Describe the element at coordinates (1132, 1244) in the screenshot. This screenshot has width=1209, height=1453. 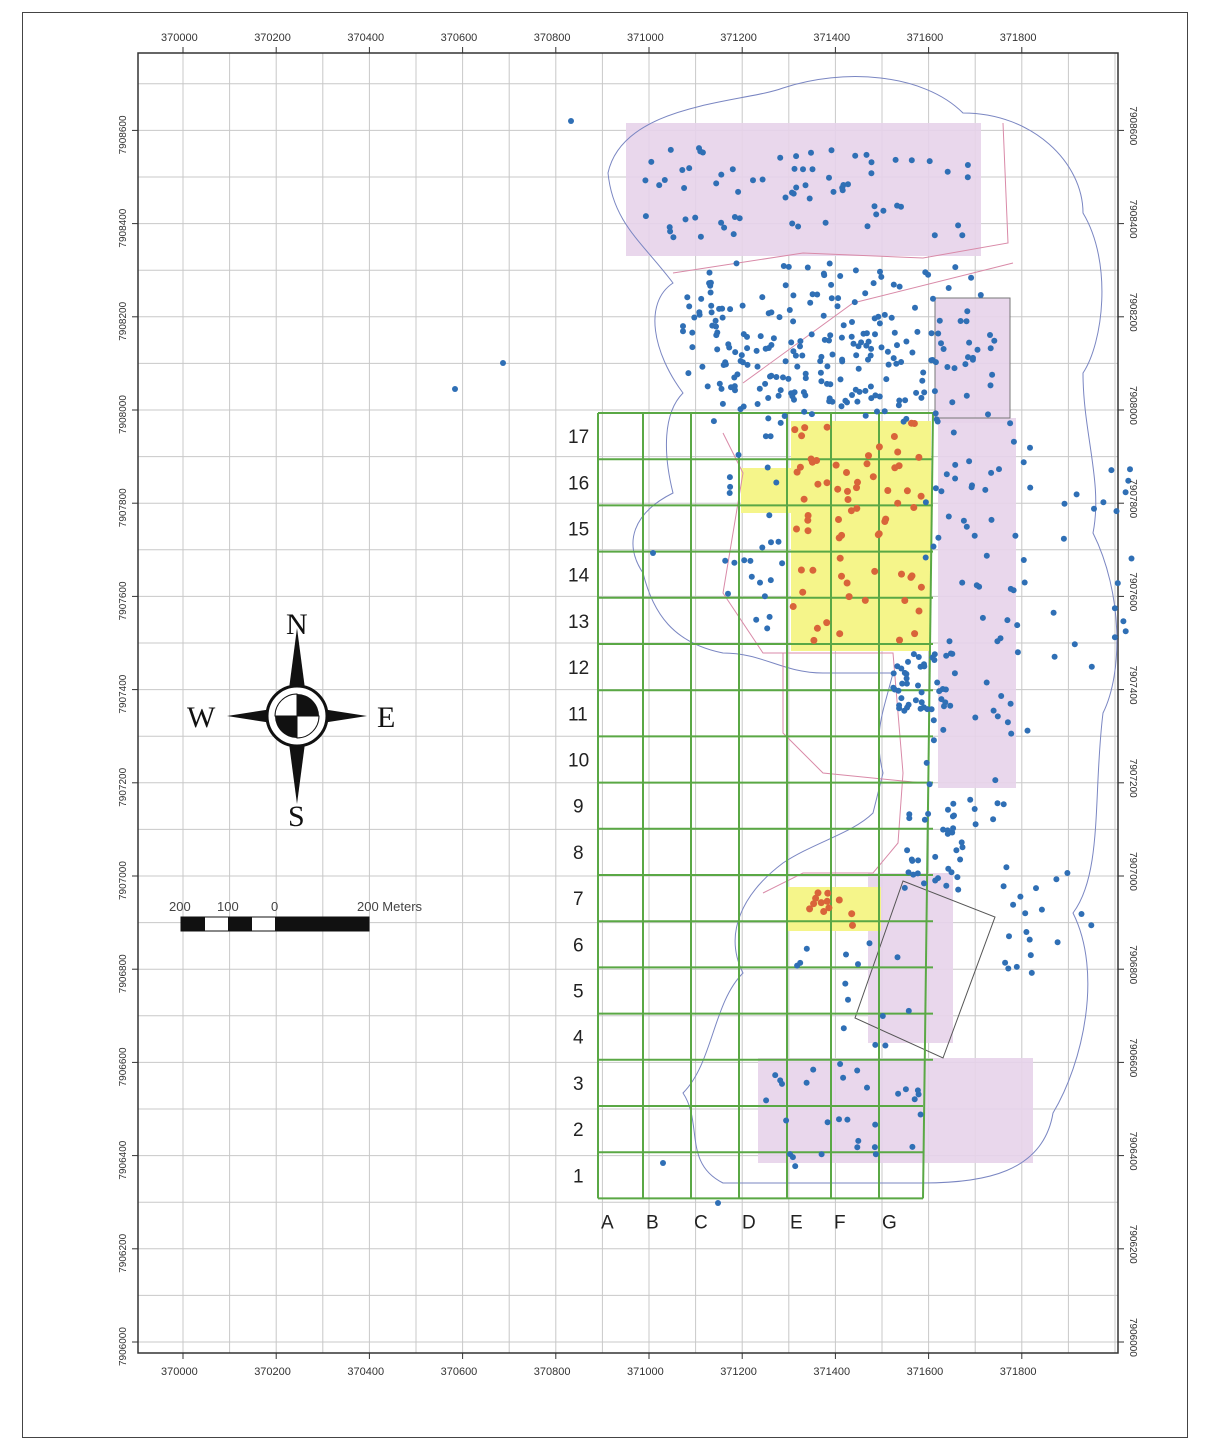
I see `right-y-tick-label: 7906200` at that location.